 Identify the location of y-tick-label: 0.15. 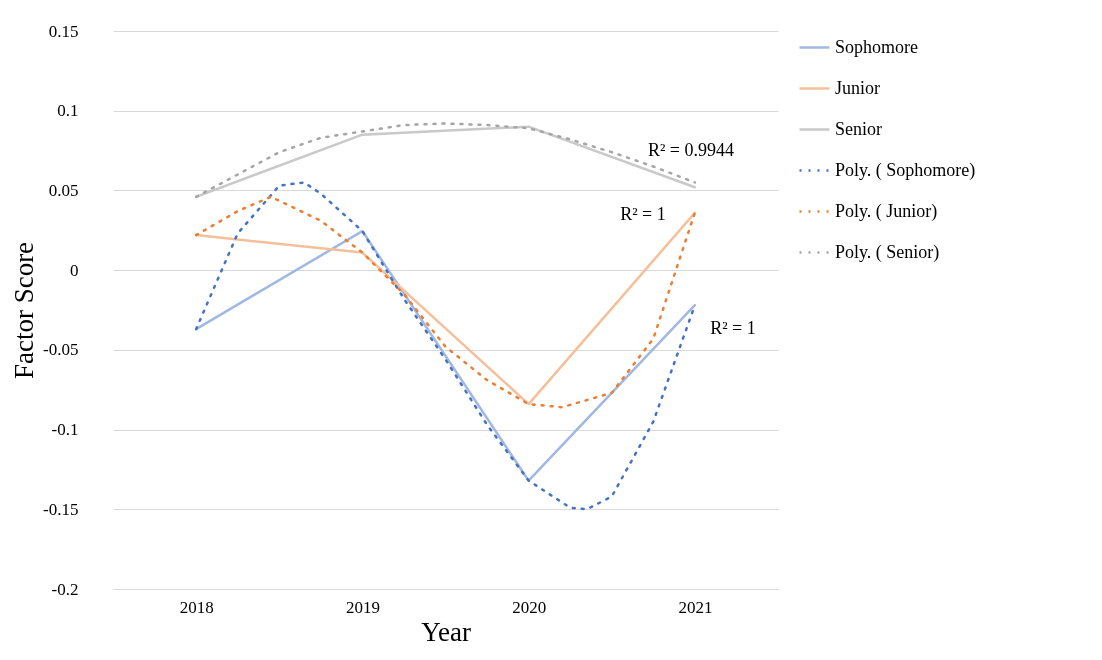
(63, 31).